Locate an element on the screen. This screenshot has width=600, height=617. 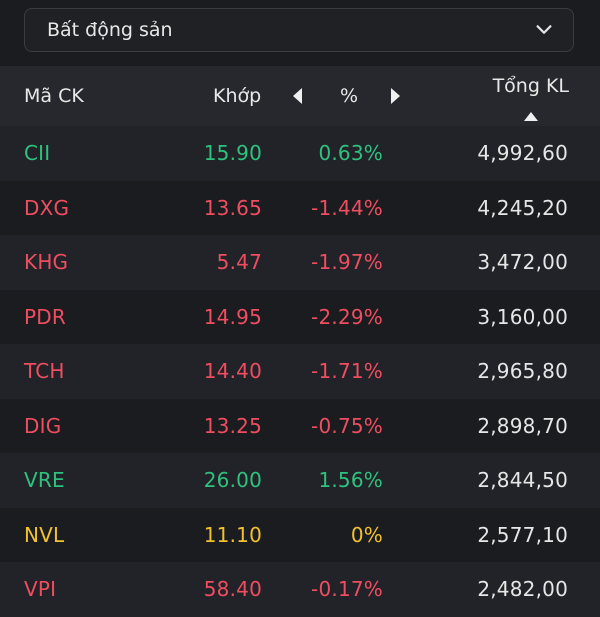
row-price: 15.90 is located at coordinates (232, 153).